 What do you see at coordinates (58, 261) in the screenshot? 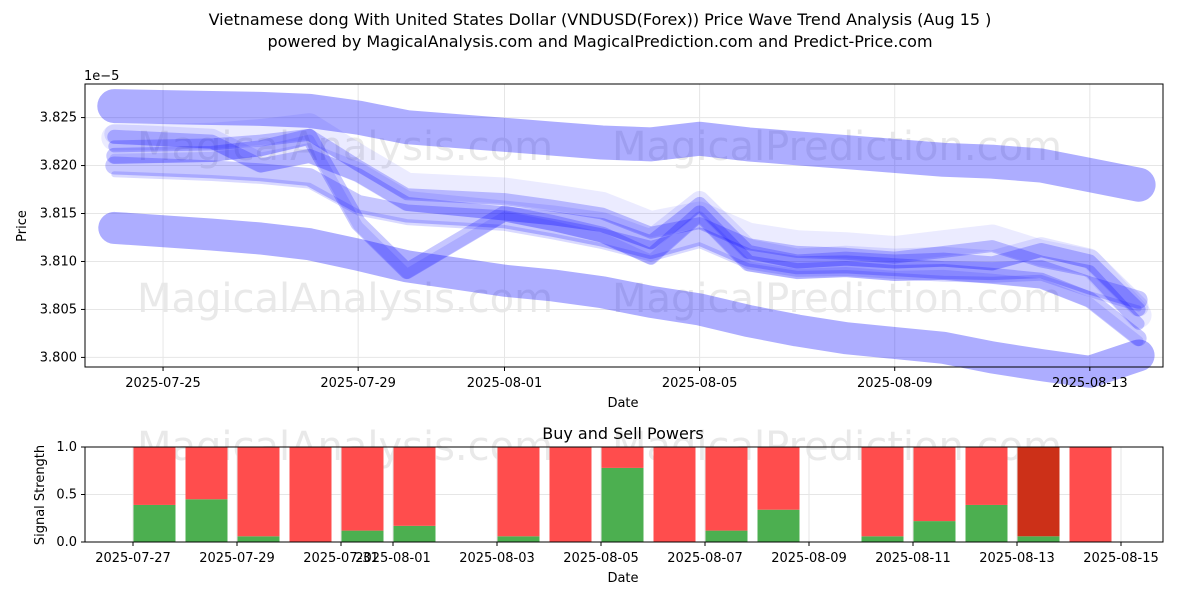
I see `y-tick-label: 3.810` at bounding box center [58, 261].